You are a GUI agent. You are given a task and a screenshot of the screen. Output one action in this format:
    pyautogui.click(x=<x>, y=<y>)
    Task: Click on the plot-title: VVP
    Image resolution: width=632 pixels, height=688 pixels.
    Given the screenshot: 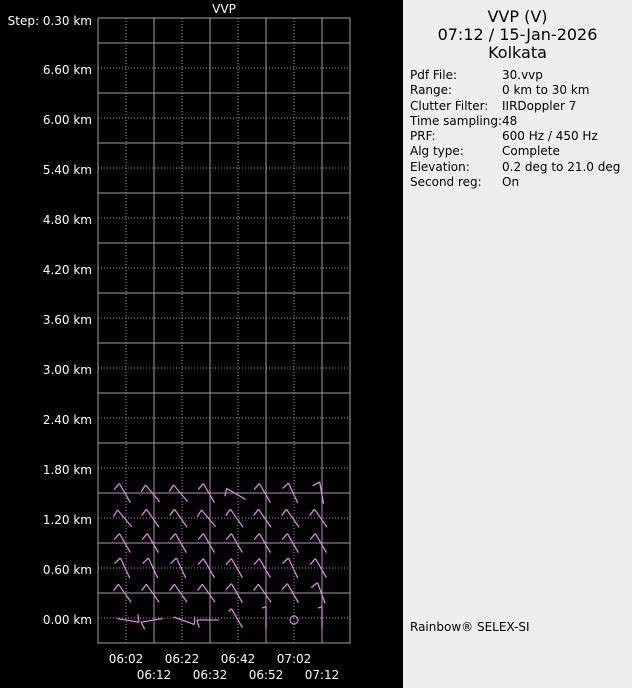 What is the action you would take?
    pyautogui.click(x=224, y=9)
    